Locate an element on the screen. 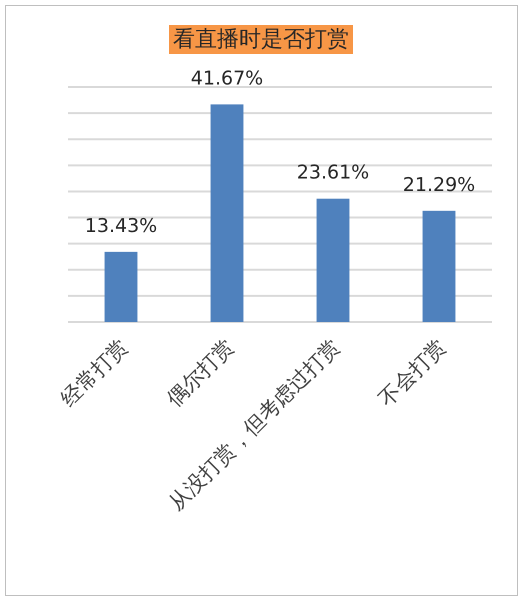 This screenshot has width=523, height=603. x-tick-label: 偶尔打赏 is located at coordinates (200, 372).